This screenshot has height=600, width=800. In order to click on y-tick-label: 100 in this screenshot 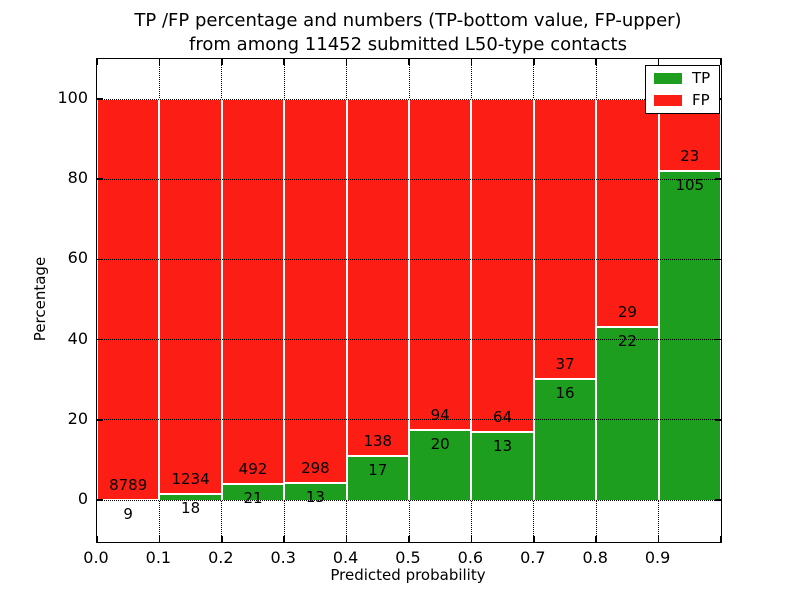, I will do `click(72, 97)`.